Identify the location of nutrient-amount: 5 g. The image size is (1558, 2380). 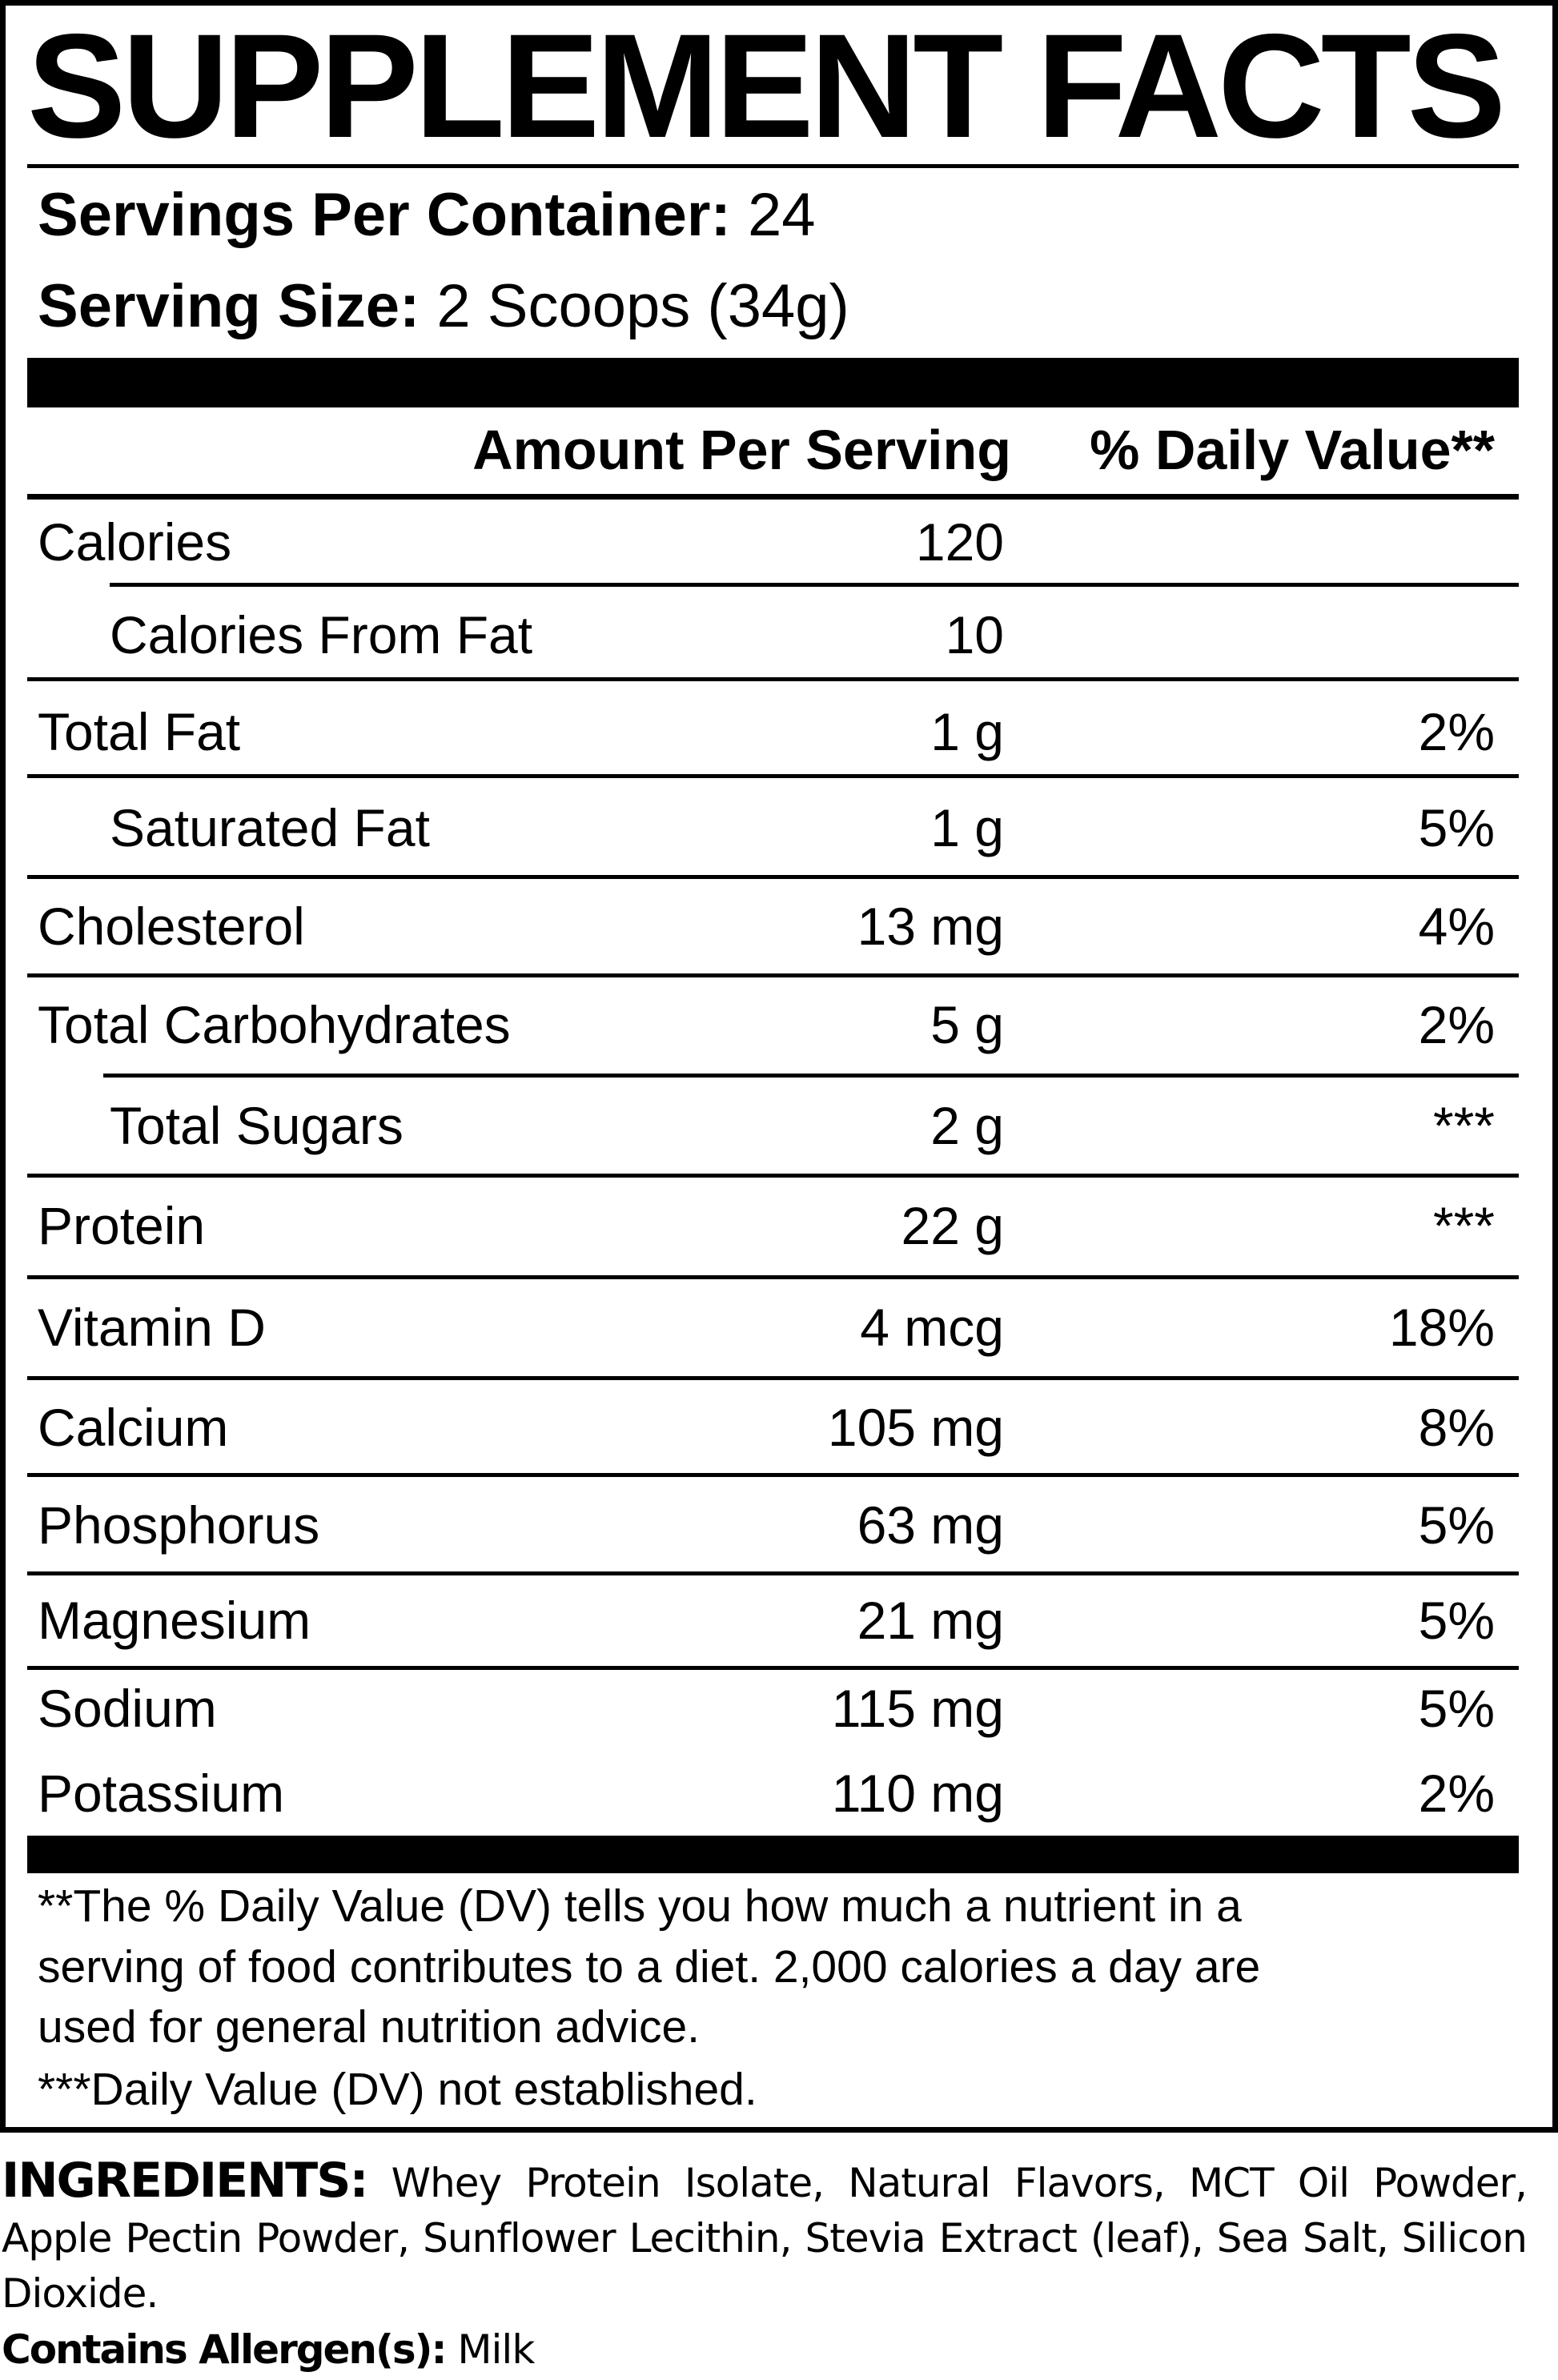
(967, 1024).